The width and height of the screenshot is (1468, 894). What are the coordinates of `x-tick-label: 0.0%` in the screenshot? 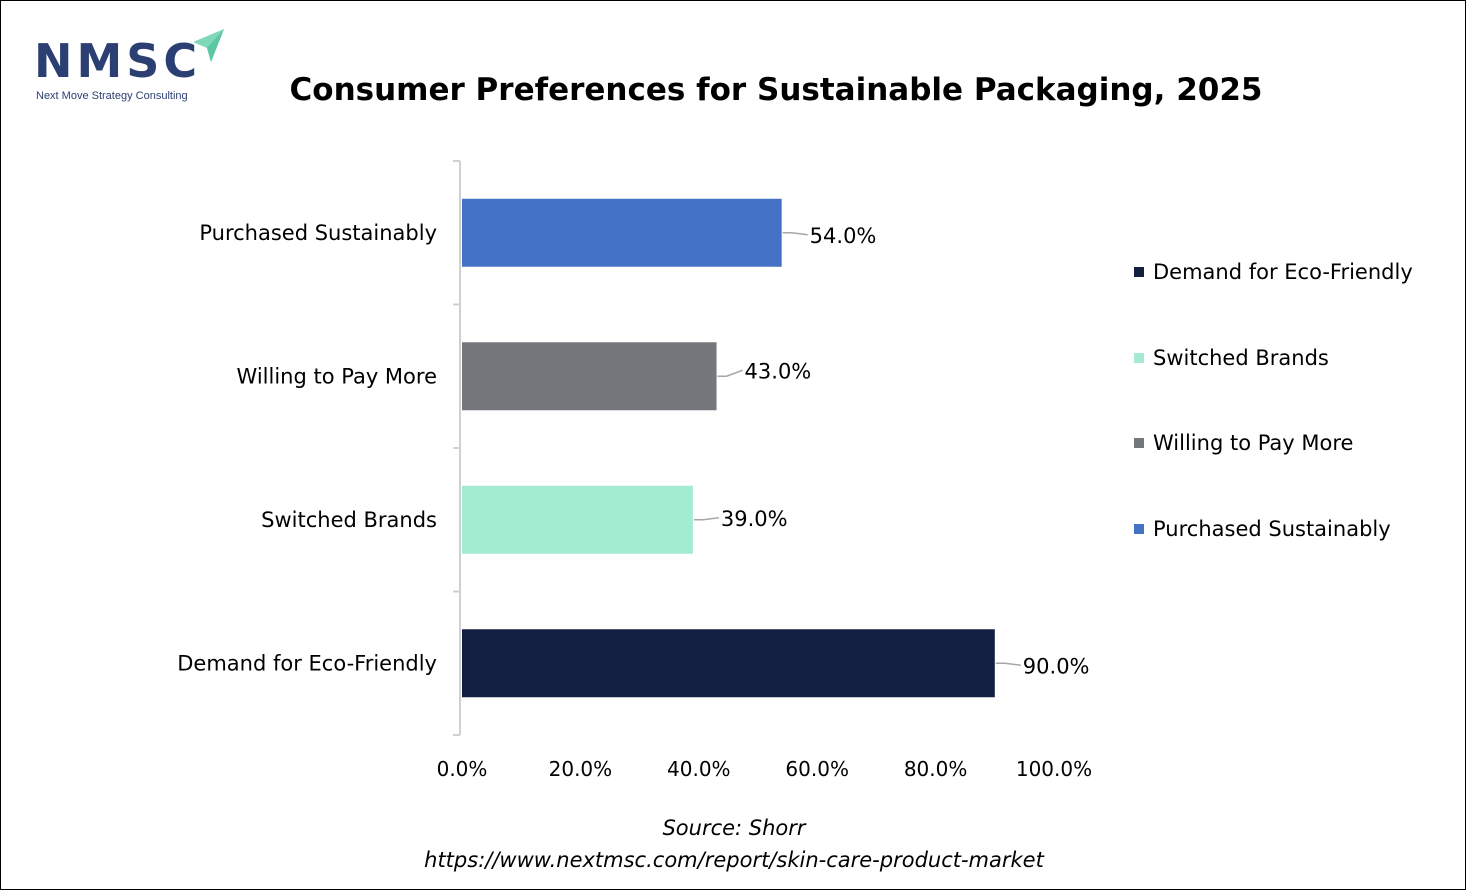 It's located at (462, 769).